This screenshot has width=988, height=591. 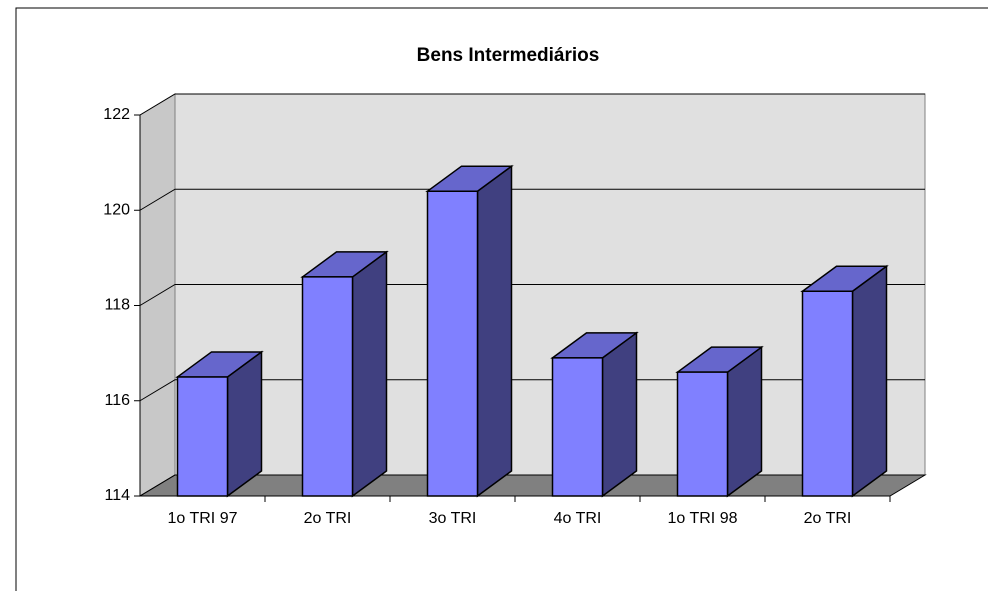 What do you see at coordinates (117, 305) in the screenshot?
I see `y-tick-label: 118` at bounding box center [117, 305].